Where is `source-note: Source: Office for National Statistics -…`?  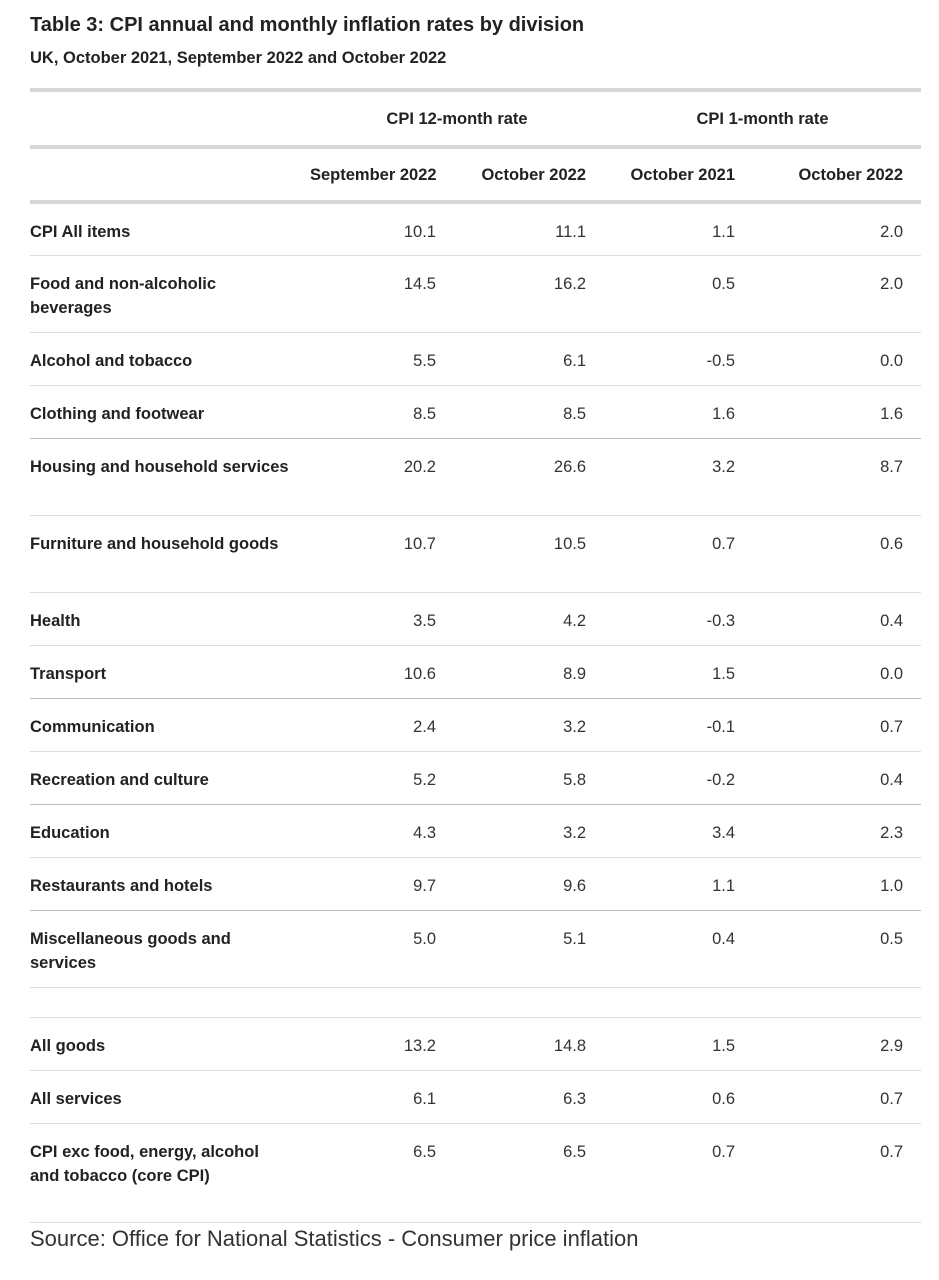
source-note: Source: Office for National Statistics -… is located at coordinates (334, 1238).